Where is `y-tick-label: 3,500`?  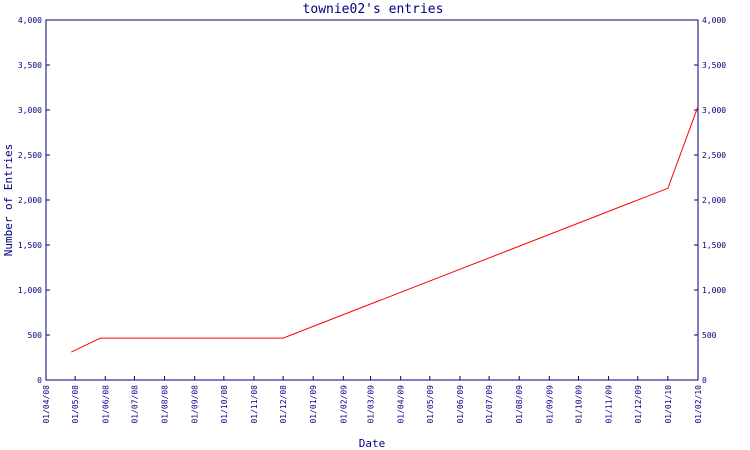
y-tick-label: 3,500 is located at coordinates (30, 65).